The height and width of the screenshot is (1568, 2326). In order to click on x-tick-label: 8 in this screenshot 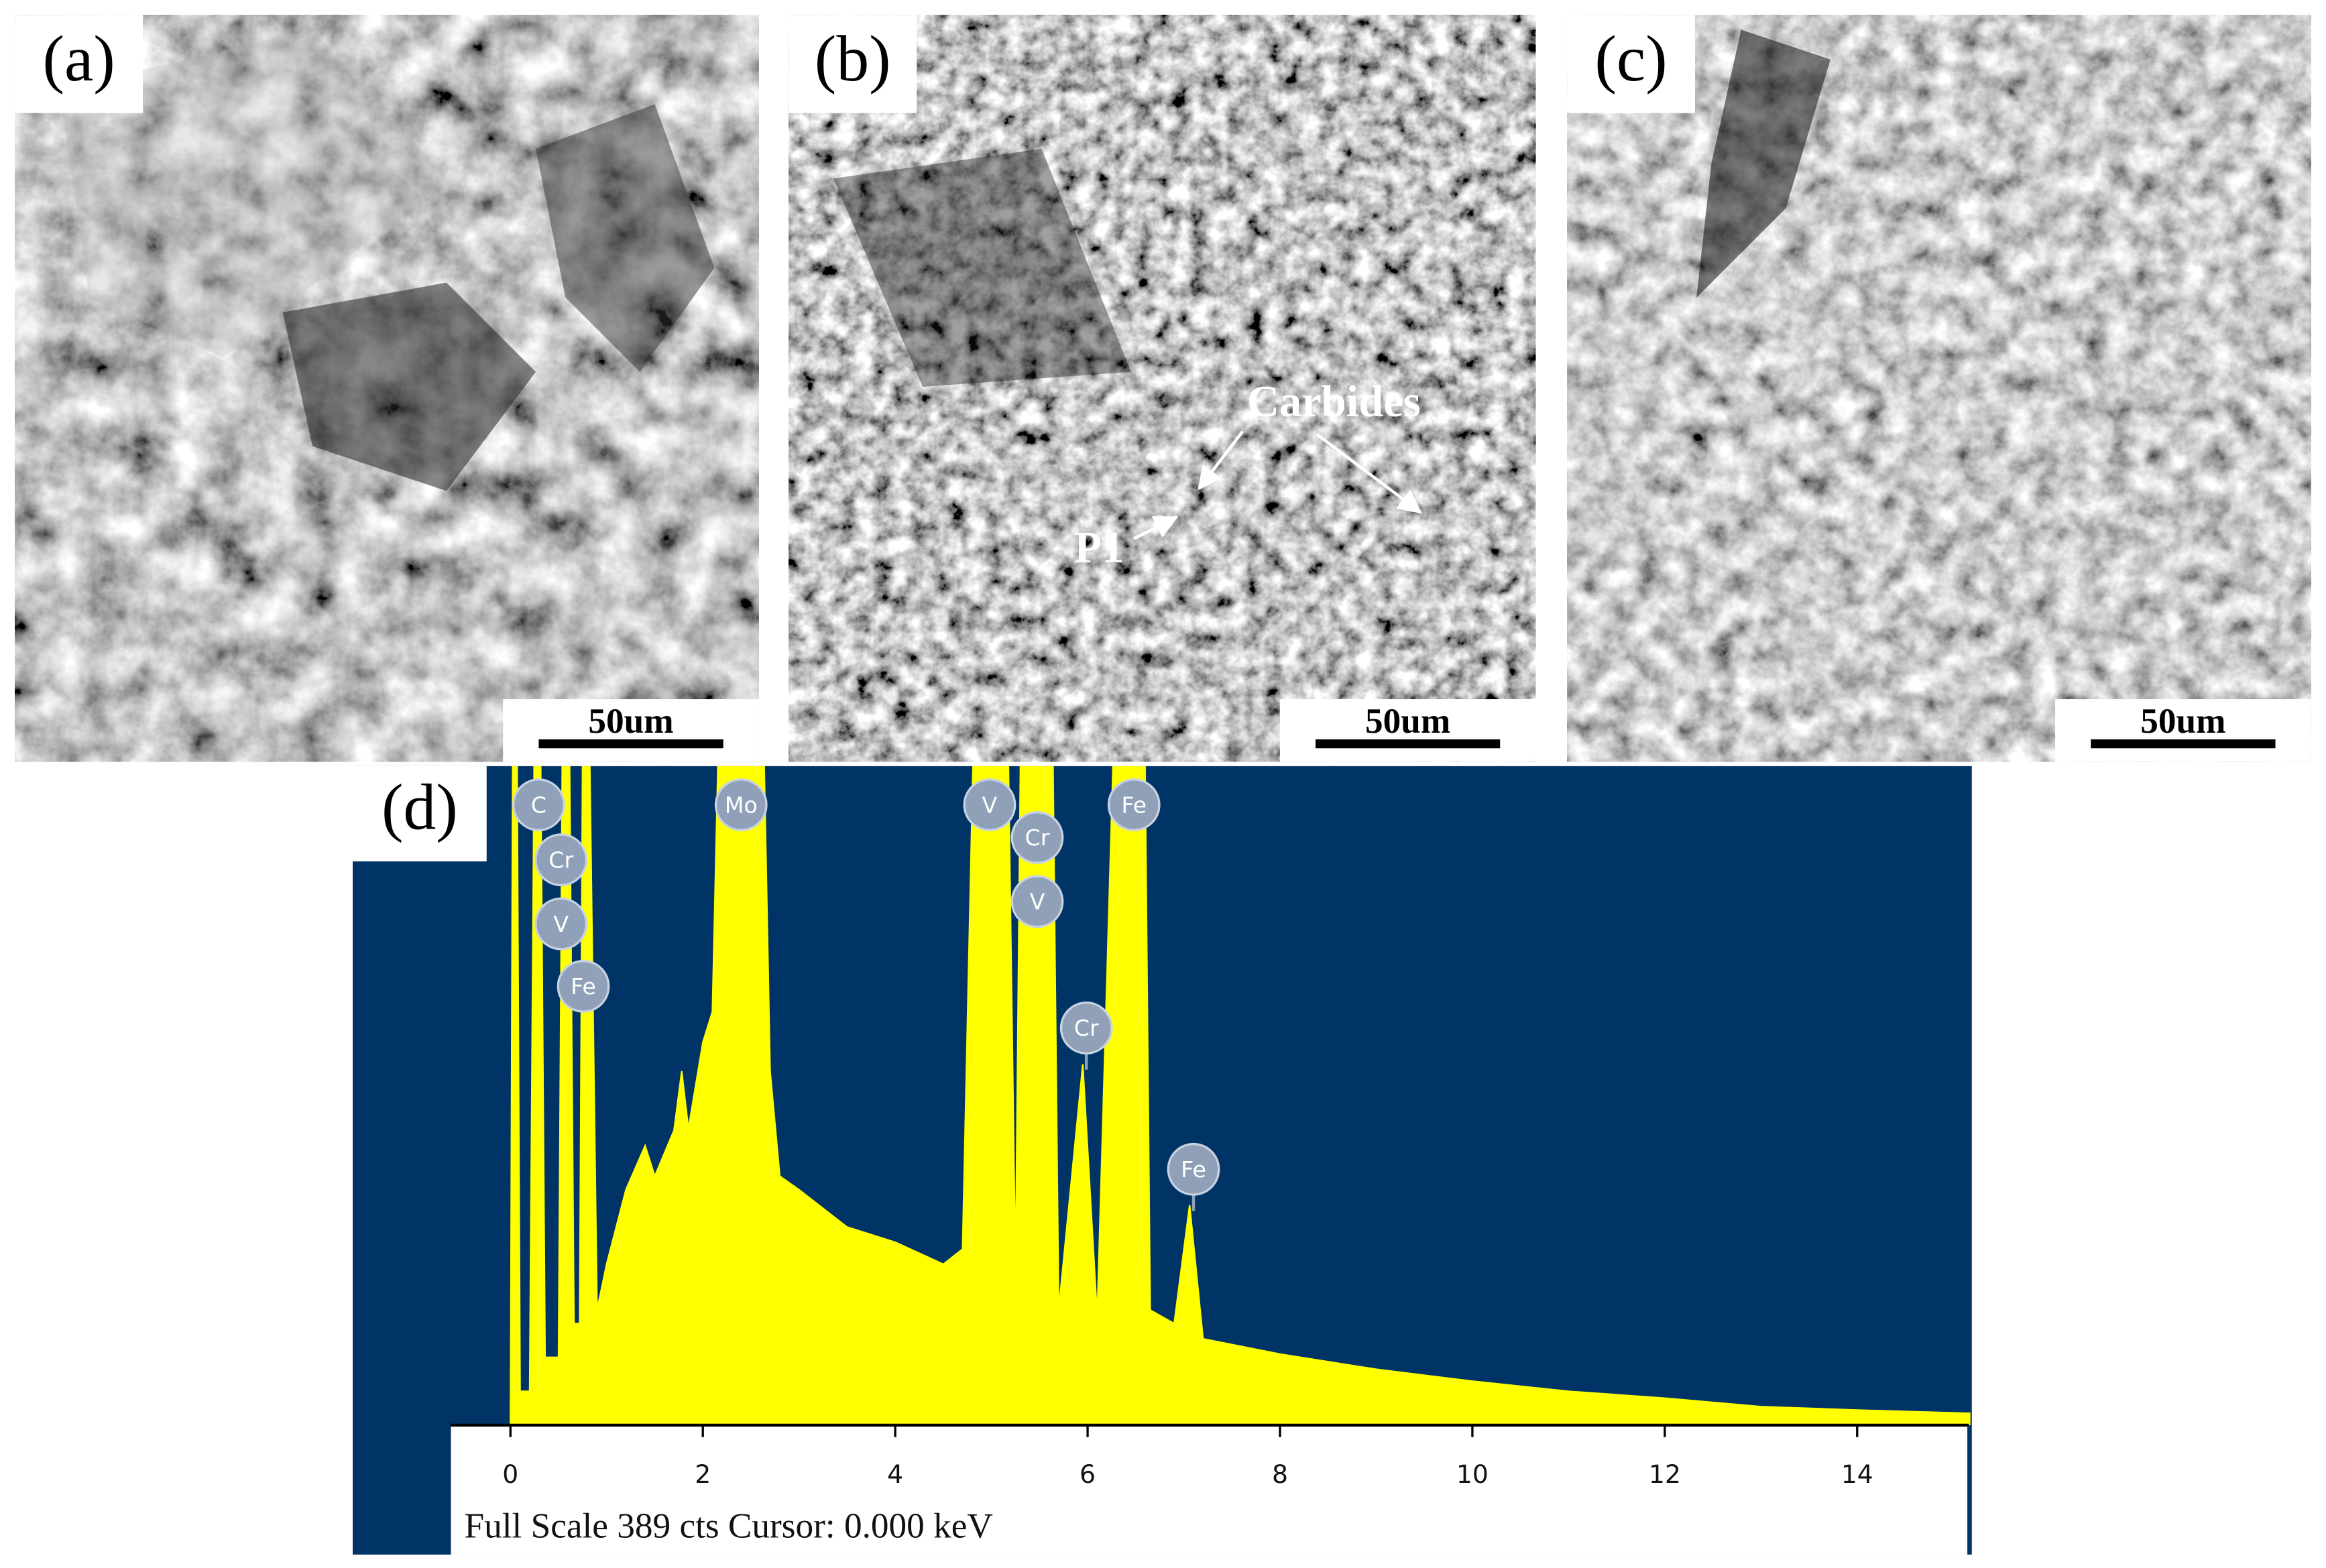, I will do `click(1280, 1474)`.